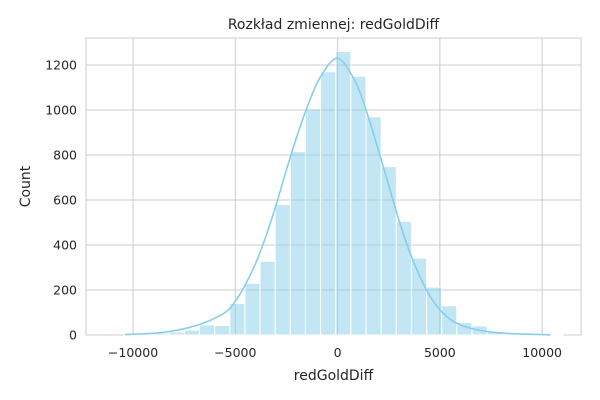 The width and height of the screenshot is (600, 400). What do you see at coordinates (338, 352) in the screenshot?
I see `x-tick-label: 0` at bounding box center [338, 352].